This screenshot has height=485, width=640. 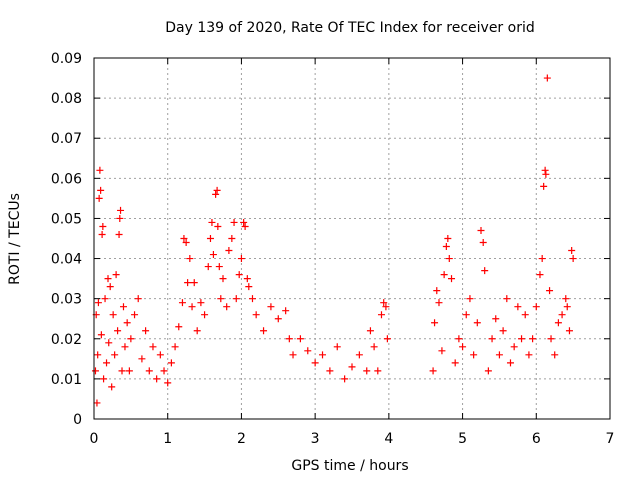 I want to click on y-tick-label: 0.01, so click(x=66, y=380).